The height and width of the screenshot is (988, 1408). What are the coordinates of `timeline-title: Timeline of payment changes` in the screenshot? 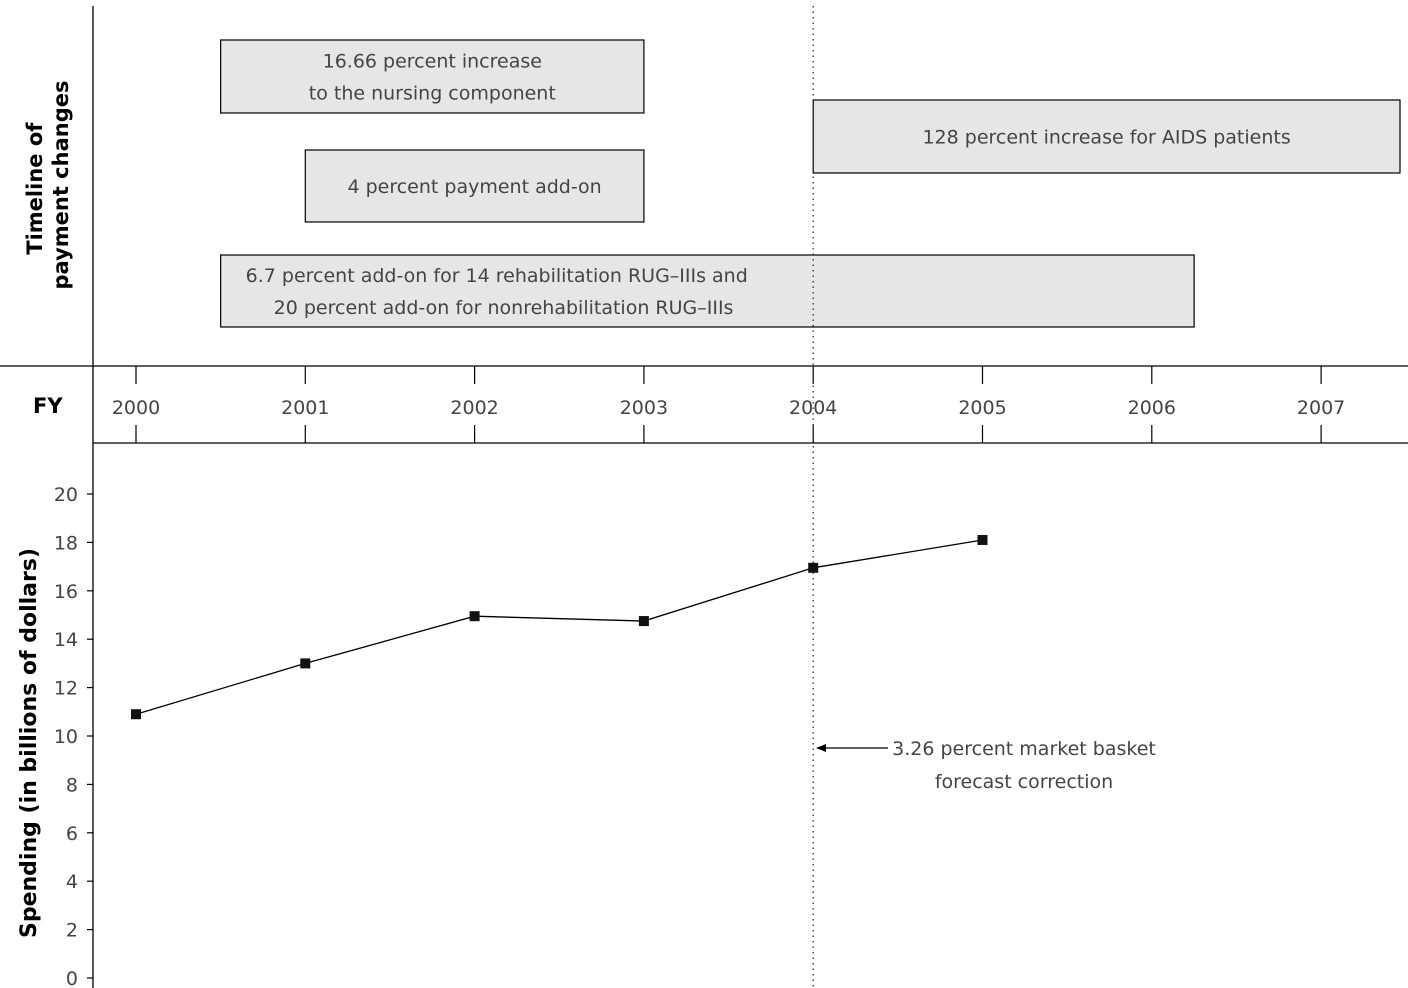 It's located at (48, 185).